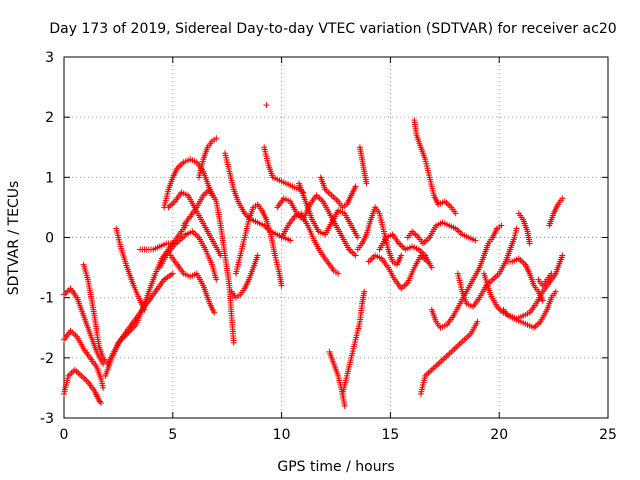 The height and width of the screenshot is (480, 640). I want to click on x-tick-label: 10, so click(282, 435).